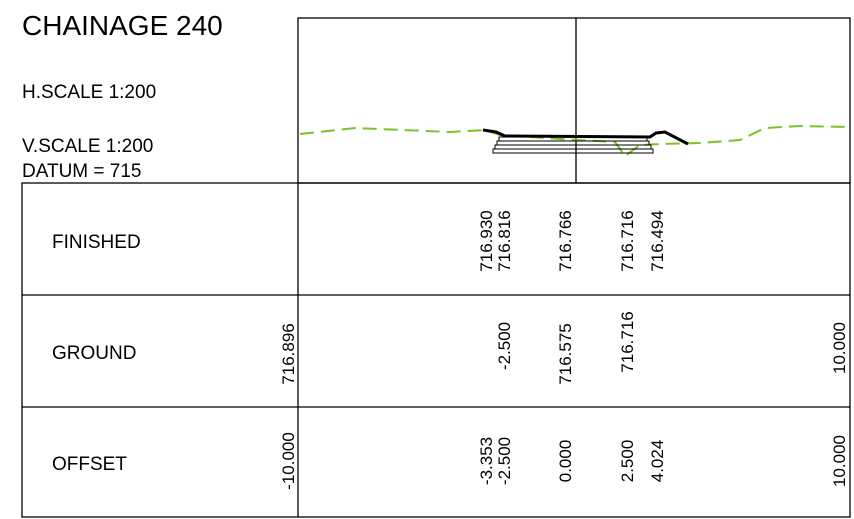  I want to click on horizontal-scale-label: H.SCALE 1:200, so click(89, 92).